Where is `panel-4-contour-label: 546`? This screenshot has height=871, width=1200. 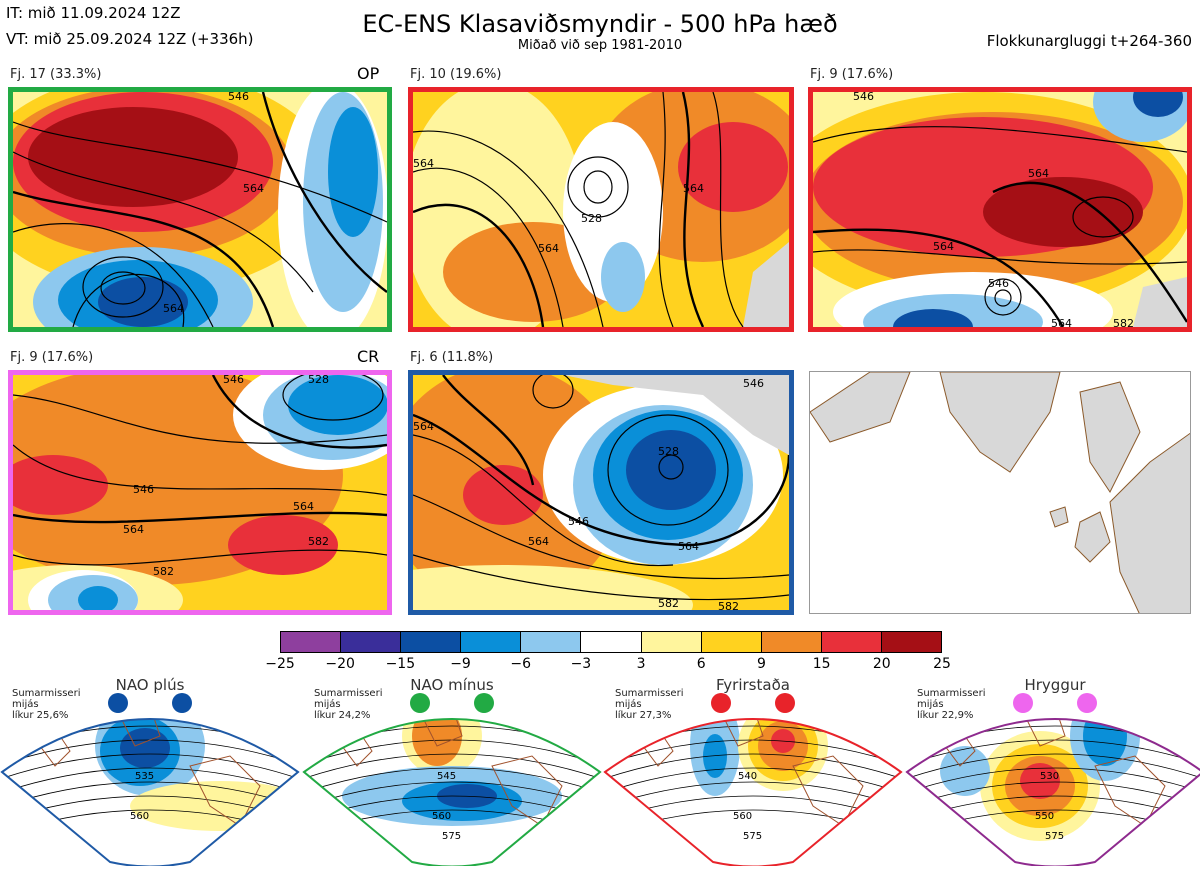
panel-4-contour-label: 546 is located at coordinates (233, 379).